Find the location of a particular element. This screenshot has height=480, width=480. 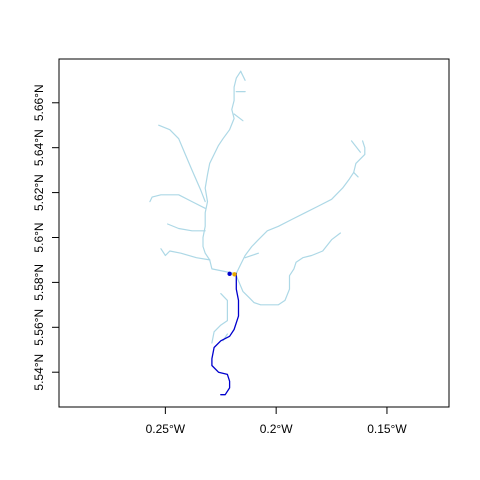

start-point is located at coordinates (229, 274).